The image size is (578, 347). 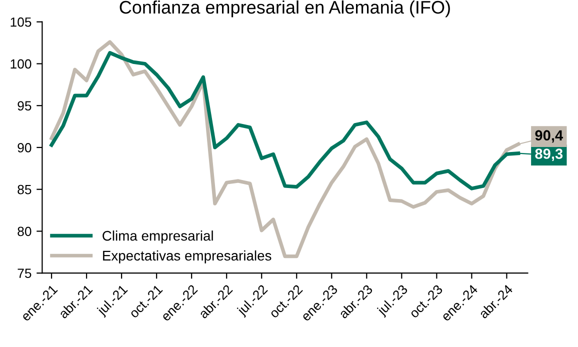 I want to click on y-tick-label: 95, so click(x=25, y=106).